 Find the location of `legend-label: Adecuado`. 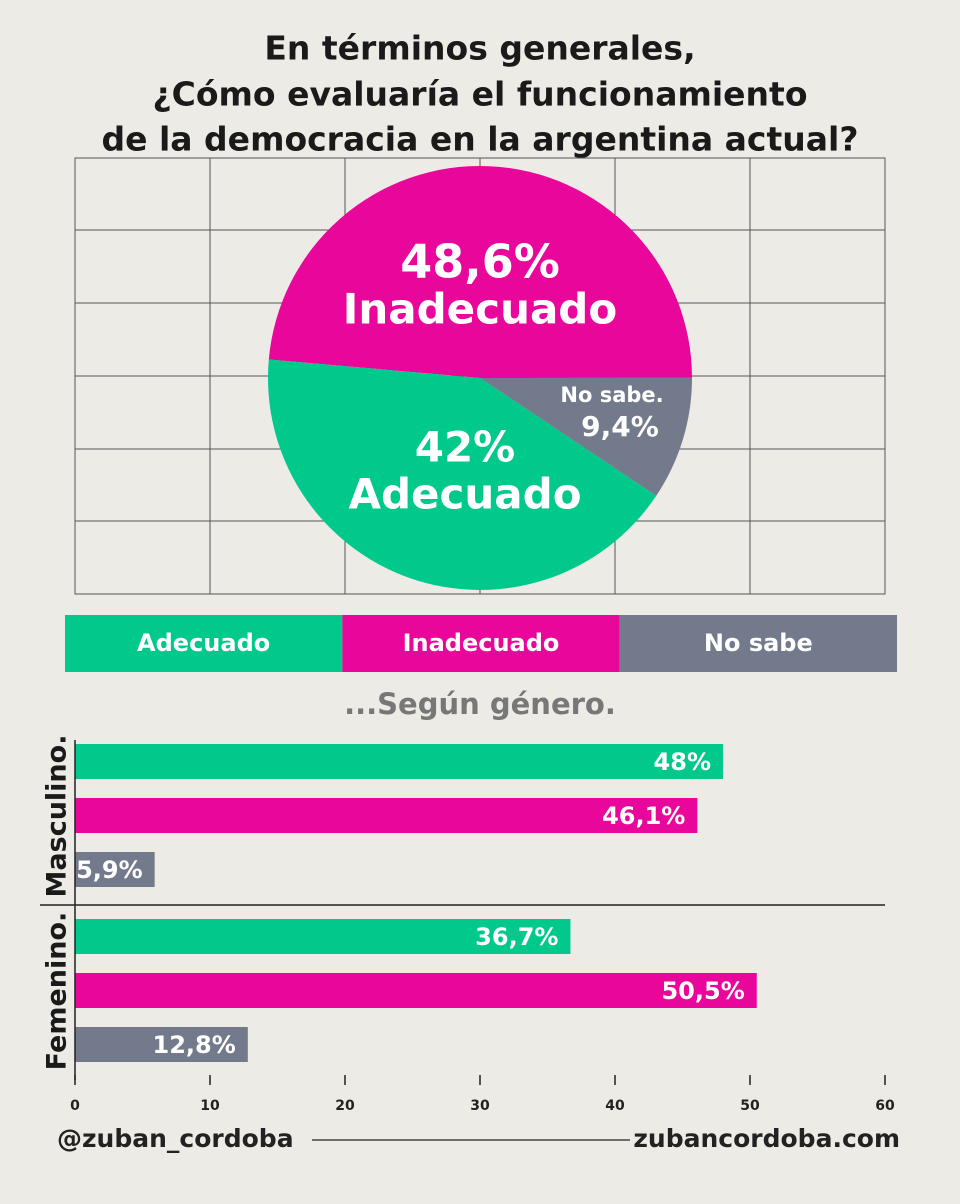

legend-label: Adecuado is located at coordinates (203, 643).